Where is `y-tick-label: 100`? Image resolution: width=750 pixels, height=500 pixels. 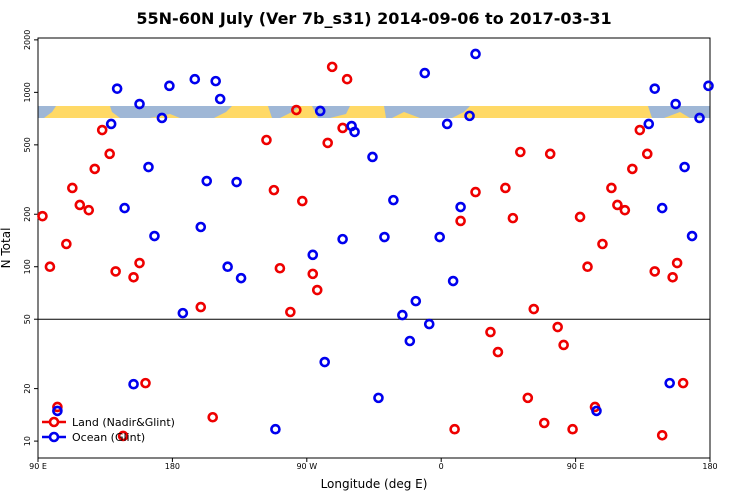 y-tick-label: 100 is located at coordinates (27, 266).